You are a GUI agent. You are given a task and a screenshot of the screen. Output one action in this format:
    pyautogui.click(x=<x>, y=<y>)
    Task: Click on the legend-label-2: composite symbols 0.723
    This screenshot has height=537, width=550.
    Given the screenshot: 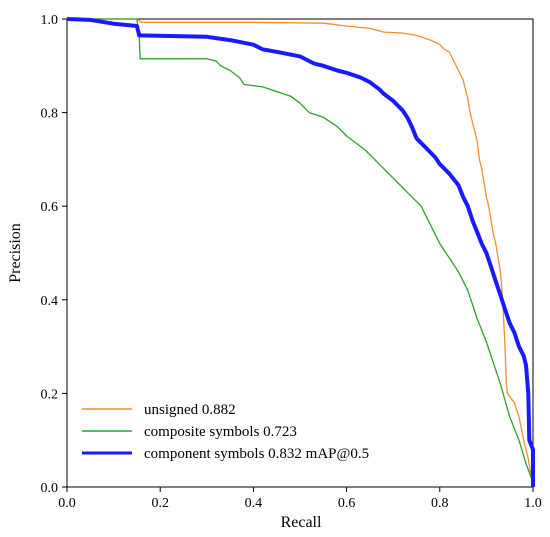 What is the action you would take?
    pyautogui.click(x=220, y=432)
    